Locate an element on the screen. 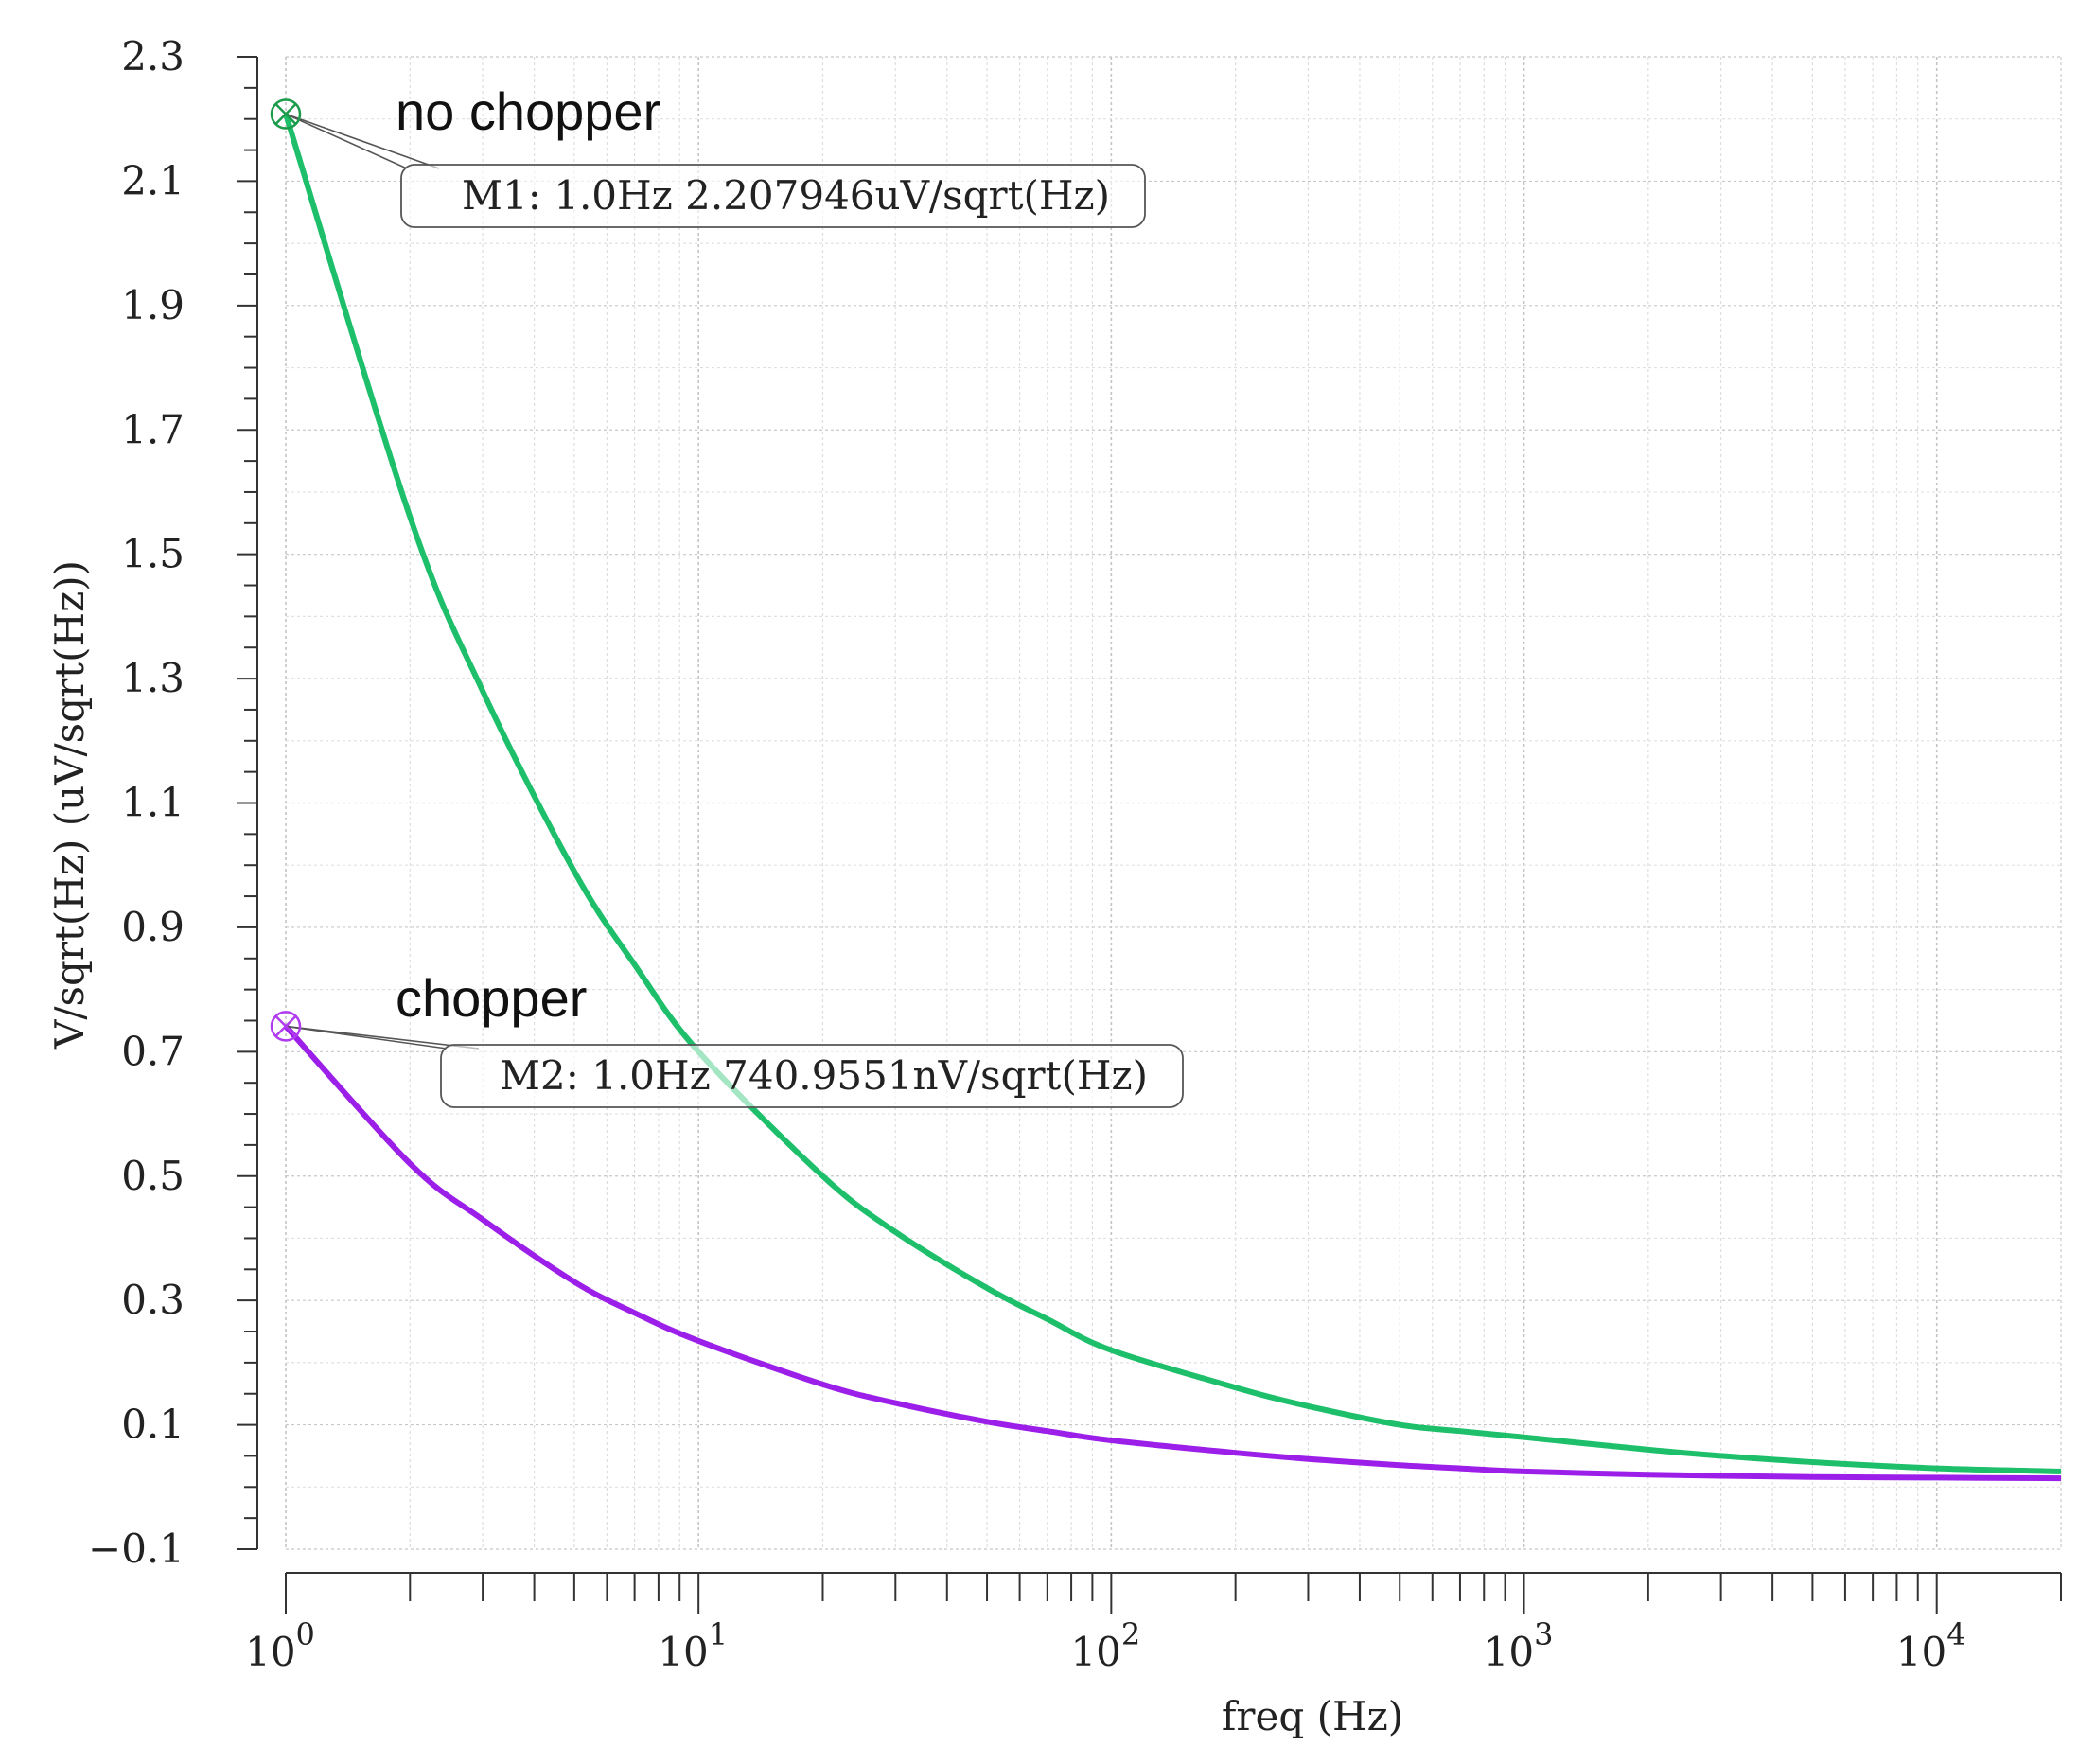  y-tick-label: 1.3 is located at coordinates (153, 678).